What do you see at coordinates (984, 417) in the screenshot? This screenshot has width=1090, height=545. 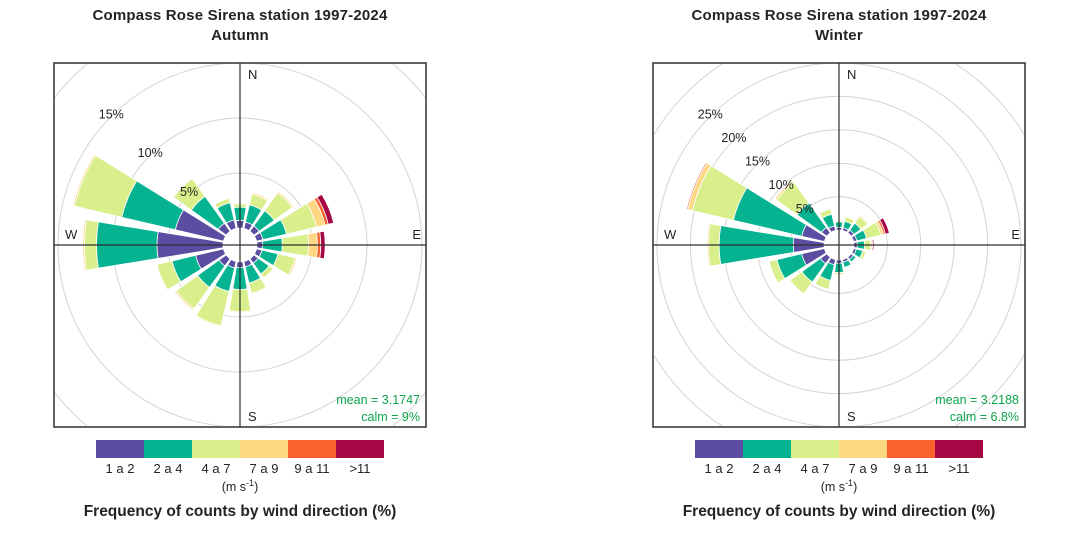 I see `calm-label: calm = 6.8%` at bounding box center [984, 417].